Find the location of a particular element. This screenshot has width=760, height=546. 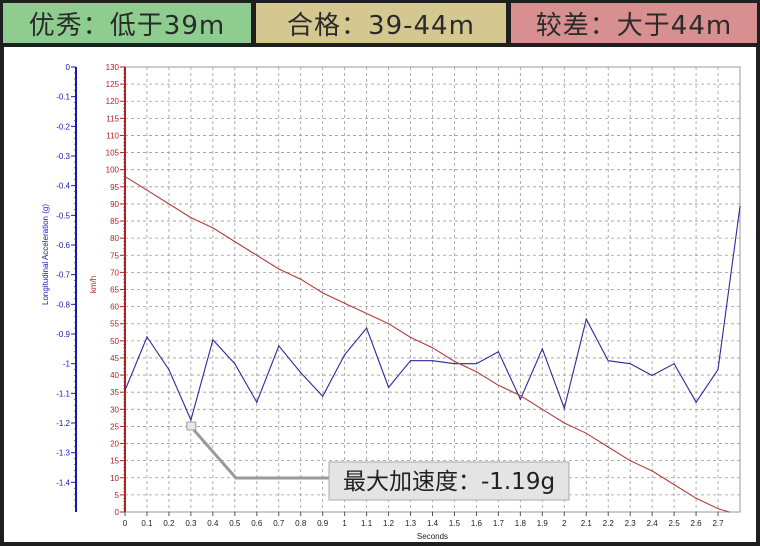

x-tick-label: 1.6 is located at coordinates (477, 523).